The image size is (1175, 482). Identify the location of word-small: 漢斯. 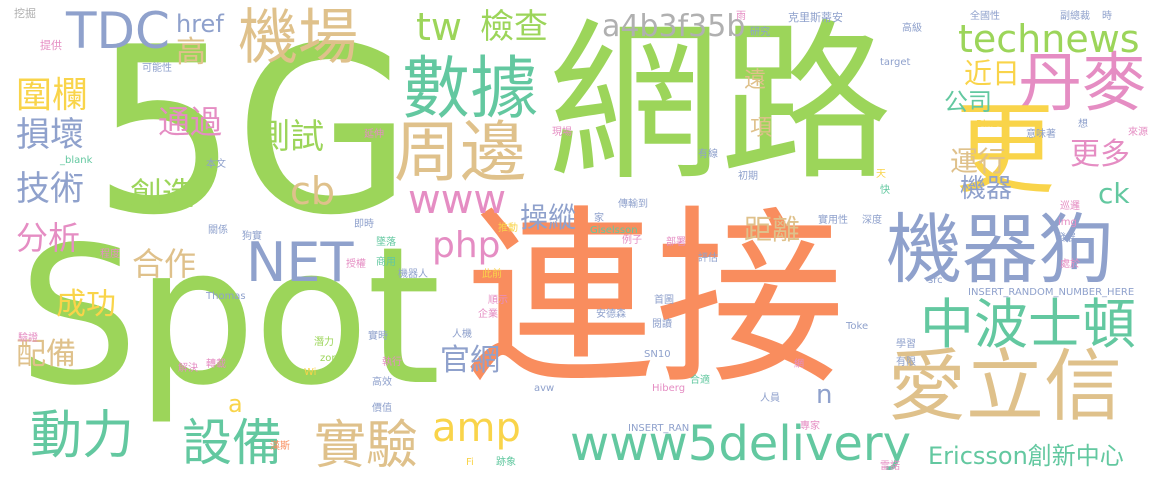
(280, 446).